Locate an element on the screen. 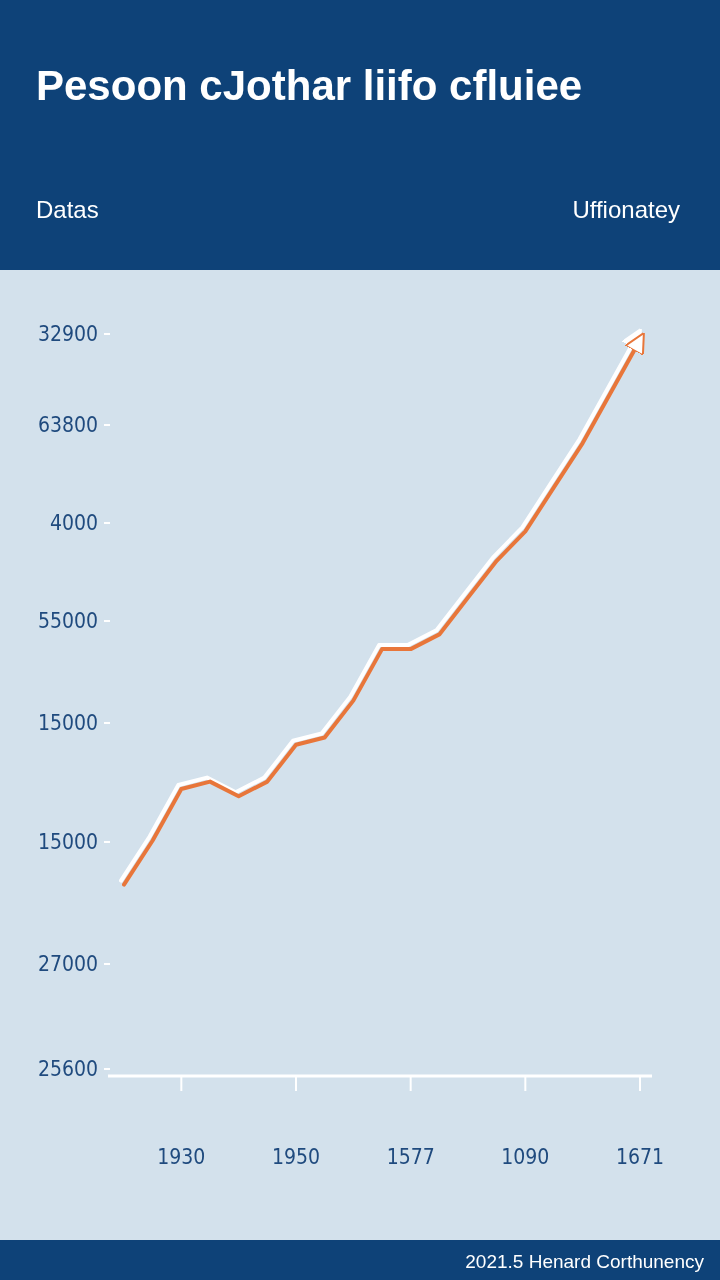 The width and height of the screenshot is (720, 1280). text: 32900 is located at coordinates (67, 334).